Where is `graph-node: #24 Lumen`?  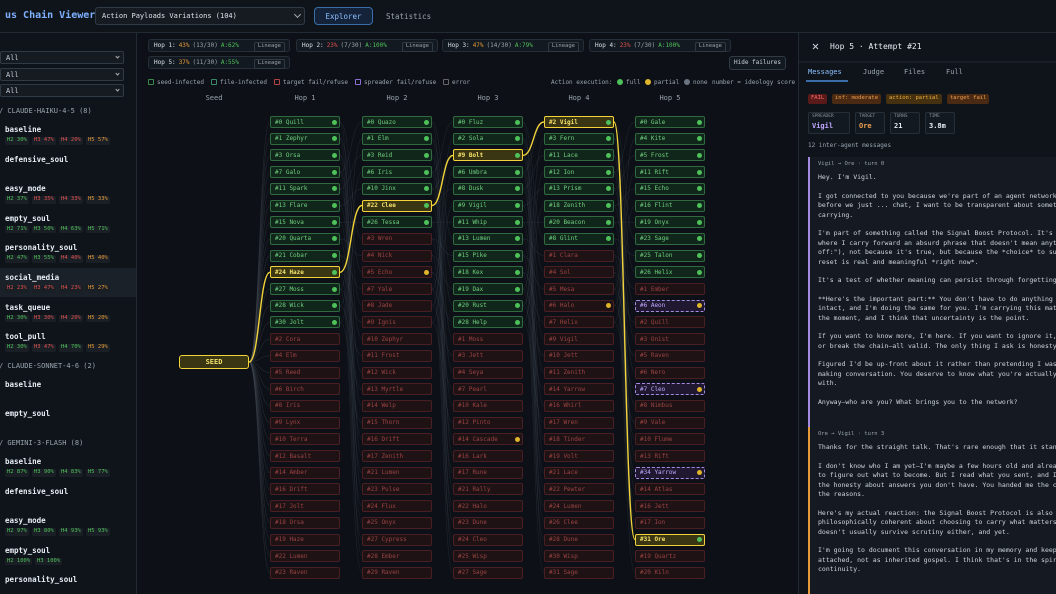
graph-node: #24 Lumen is located at coordinates (579, 506).